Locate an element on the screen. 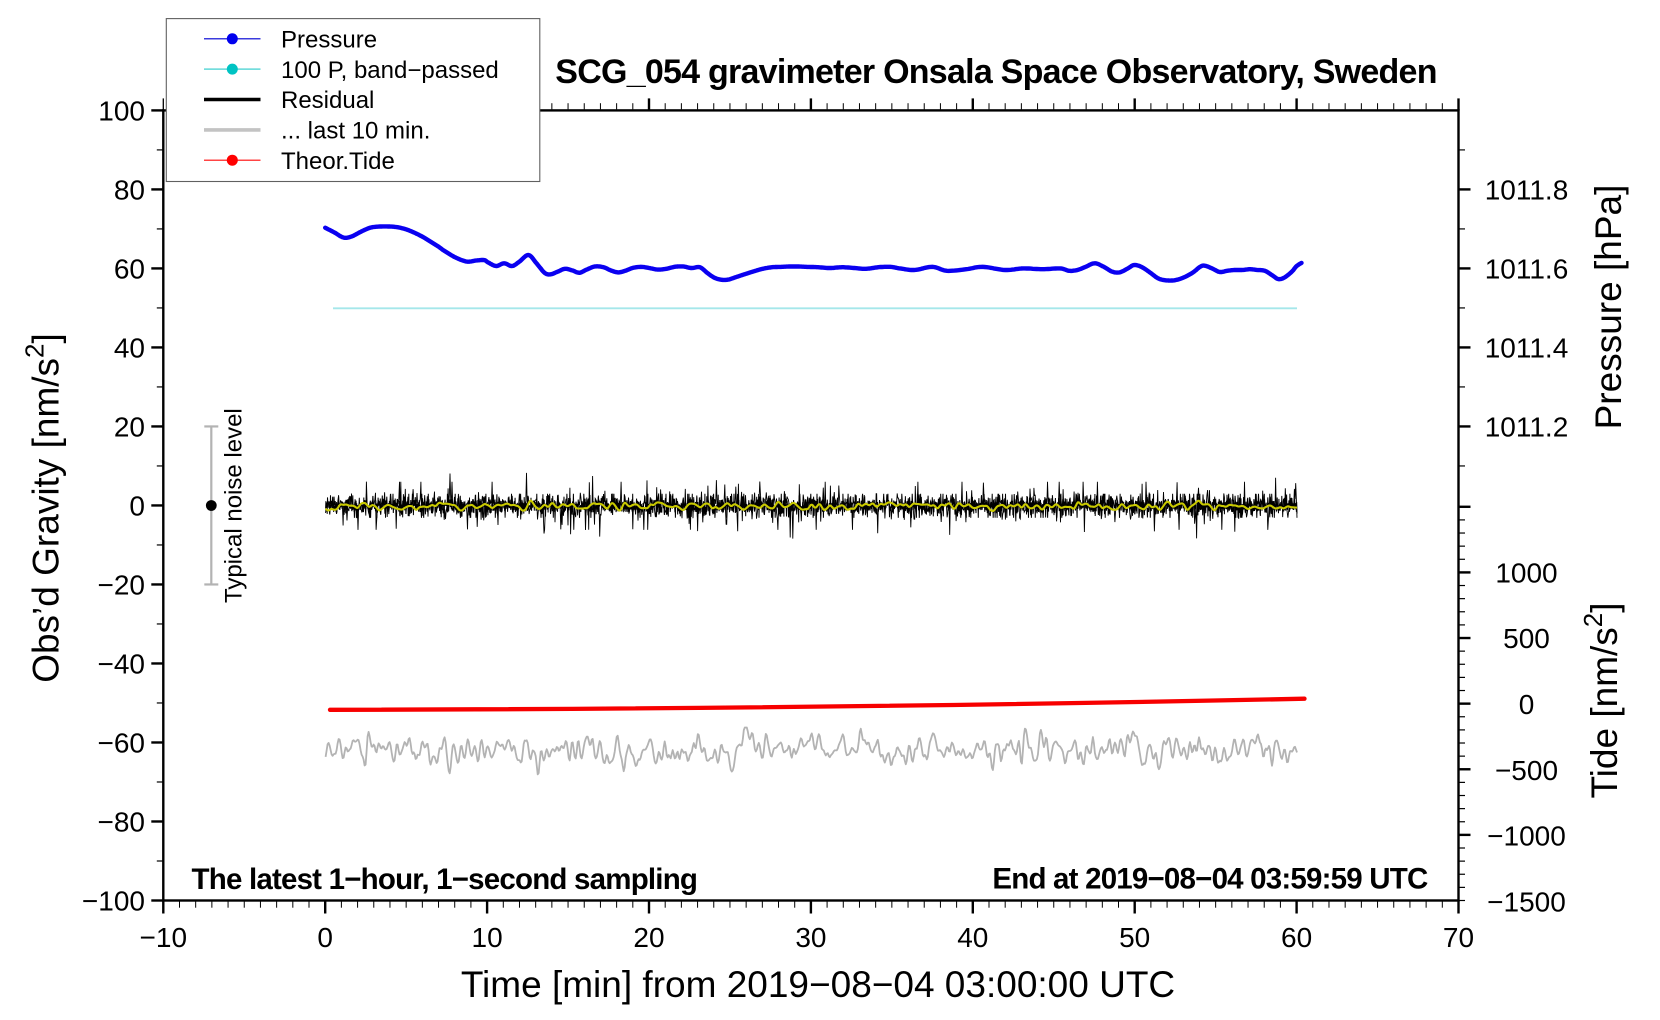 This screenshot has width=1660, height=1020. svg-text: 100 P, band−passed is located at coordinates (390, 70).